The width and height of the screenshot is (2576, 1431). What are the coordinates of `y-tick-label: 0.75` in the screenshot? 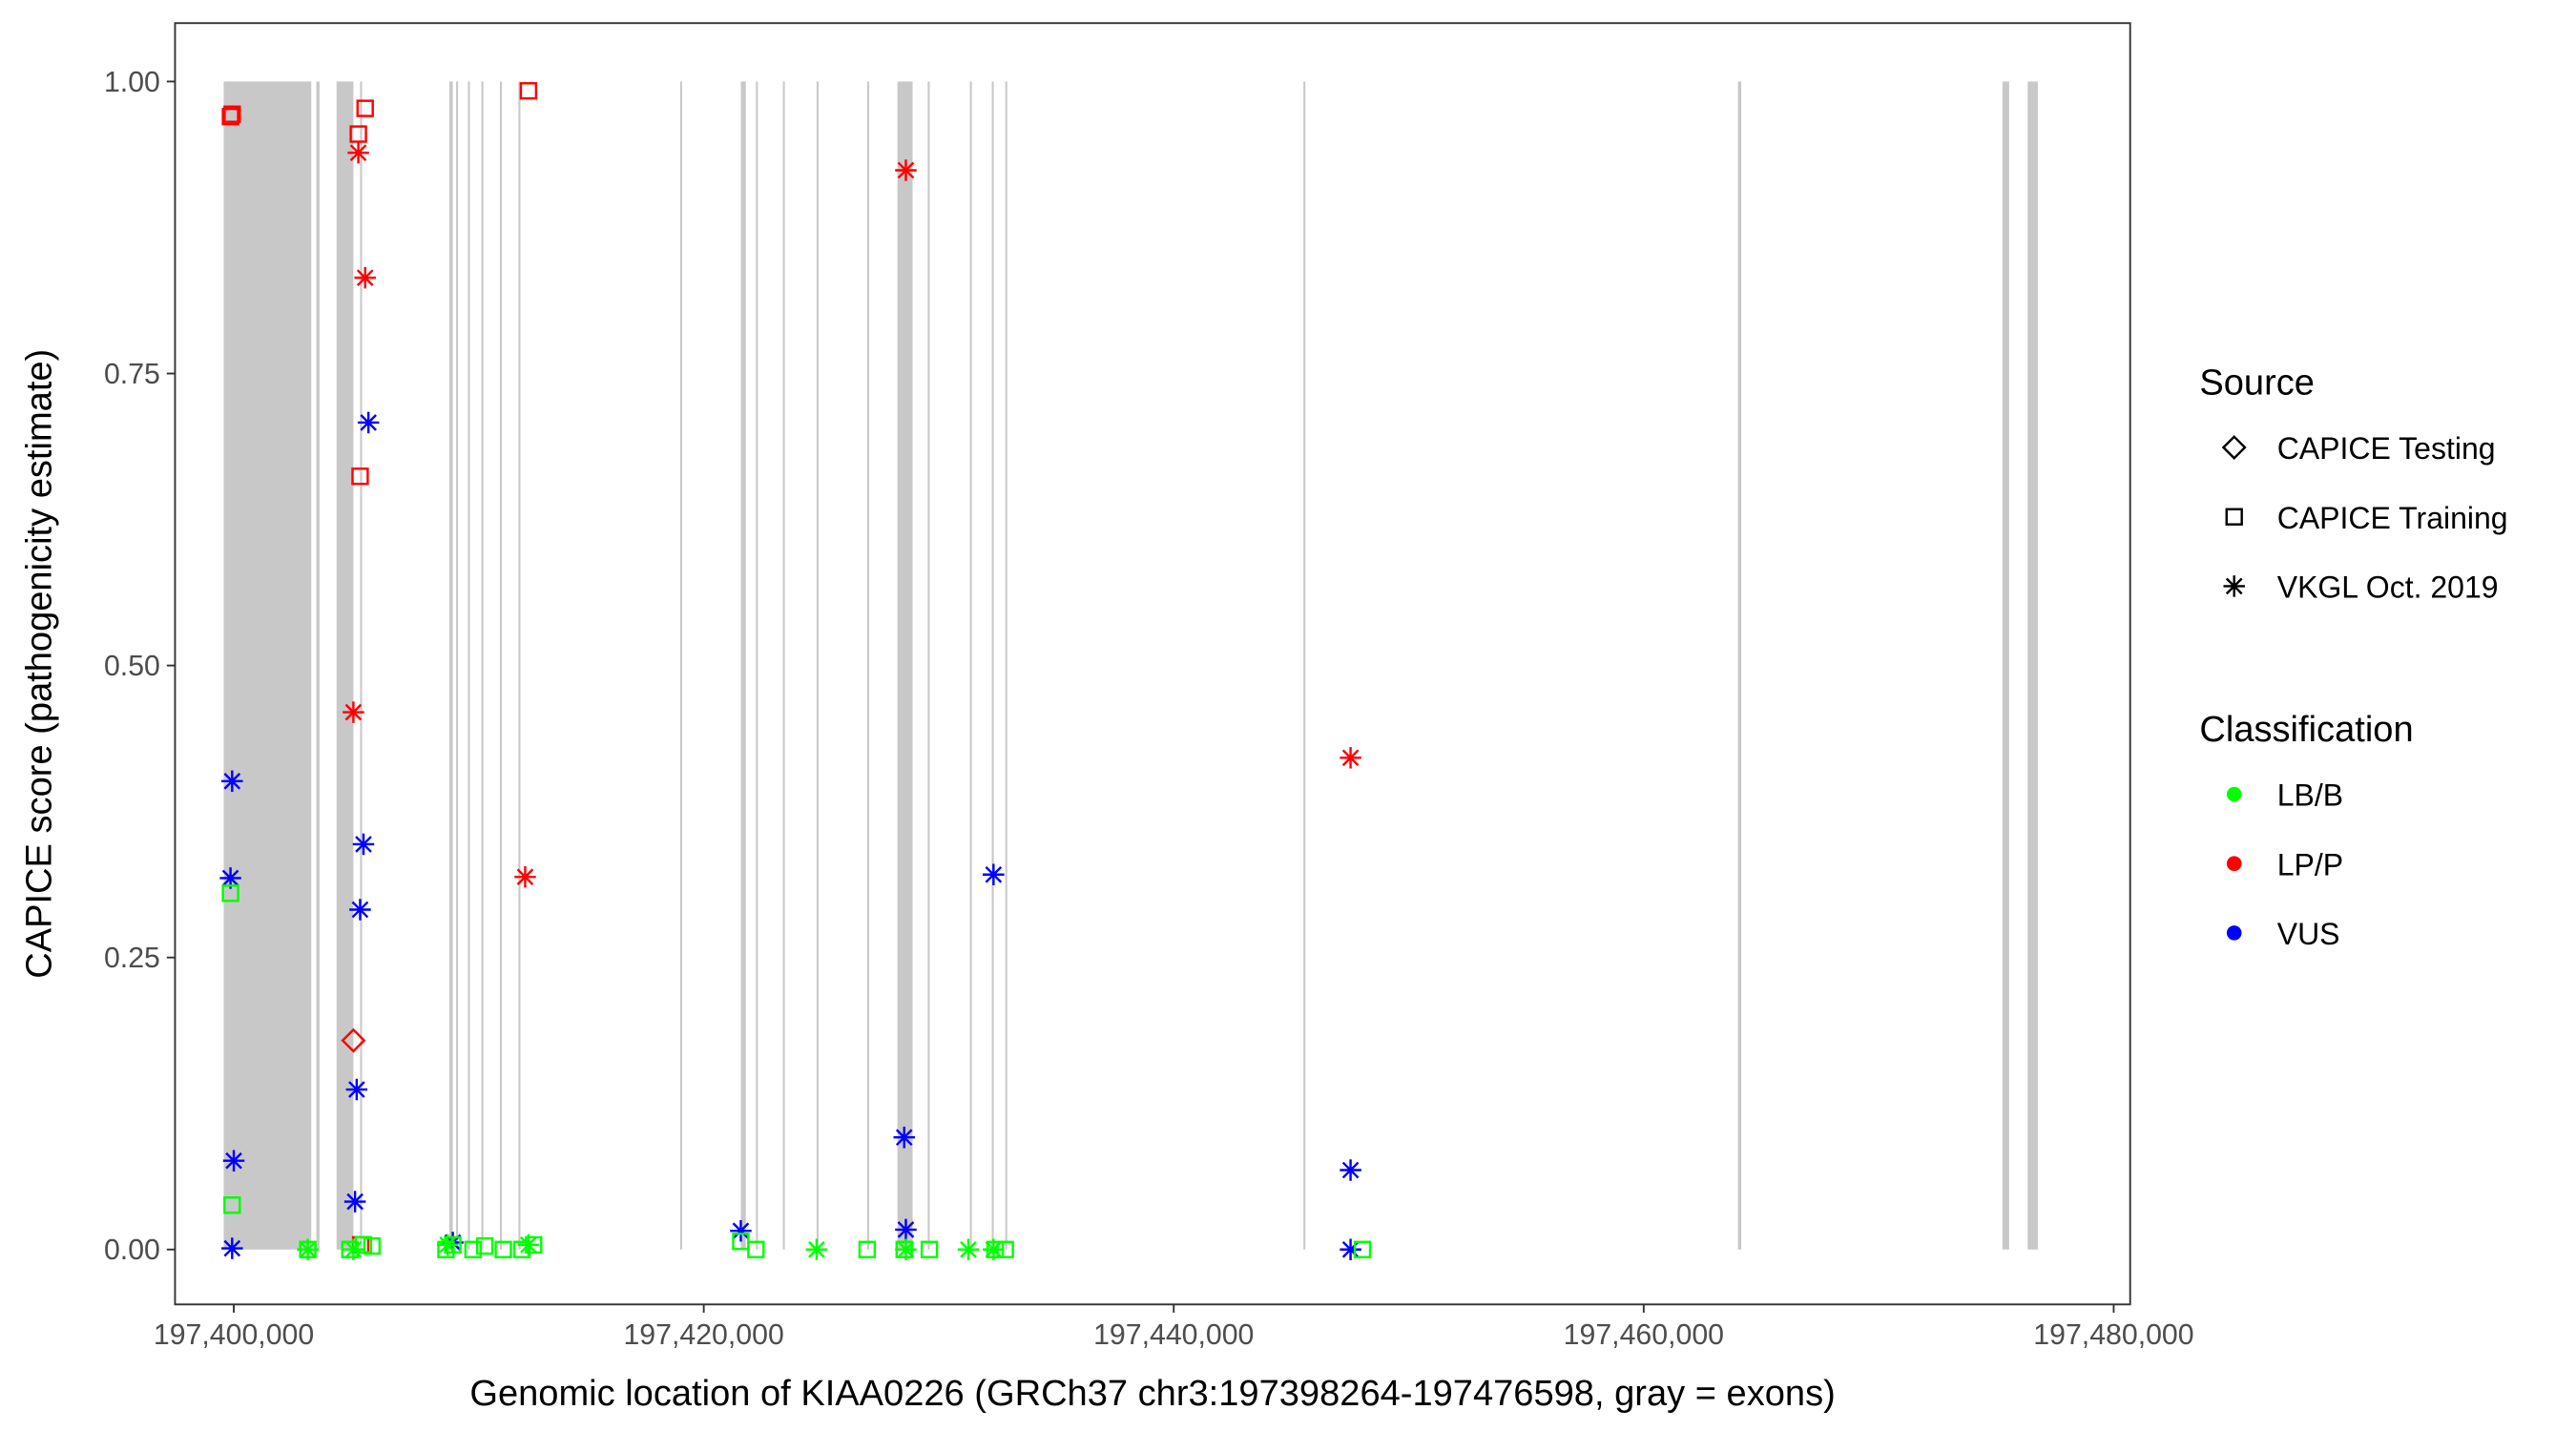 It's located at (132, 375).